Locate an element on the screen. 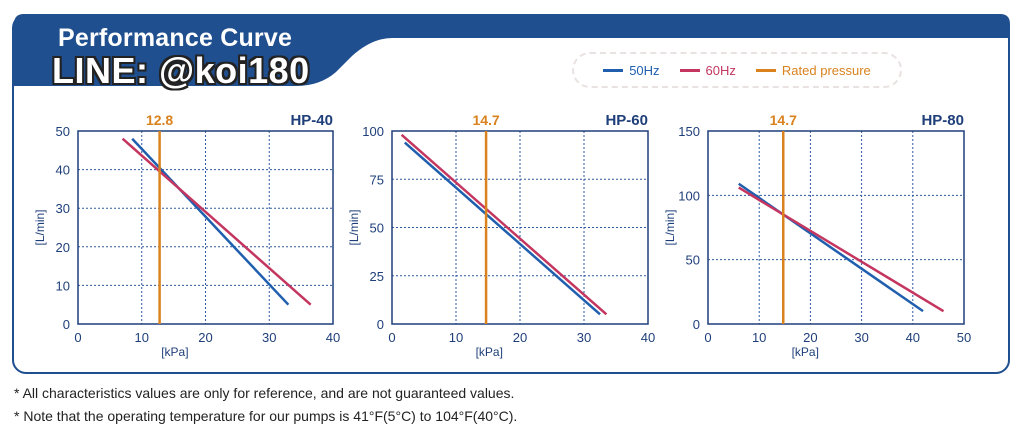  y-tick-label: 150 is located at coordinates (689, 131).